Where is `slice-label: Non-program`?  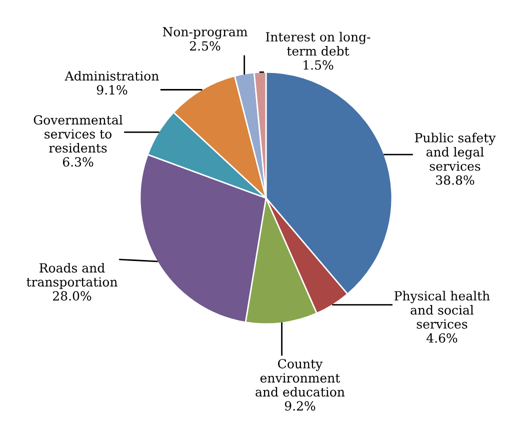 slice-label: Non-program is located at coordinates (205, 33).